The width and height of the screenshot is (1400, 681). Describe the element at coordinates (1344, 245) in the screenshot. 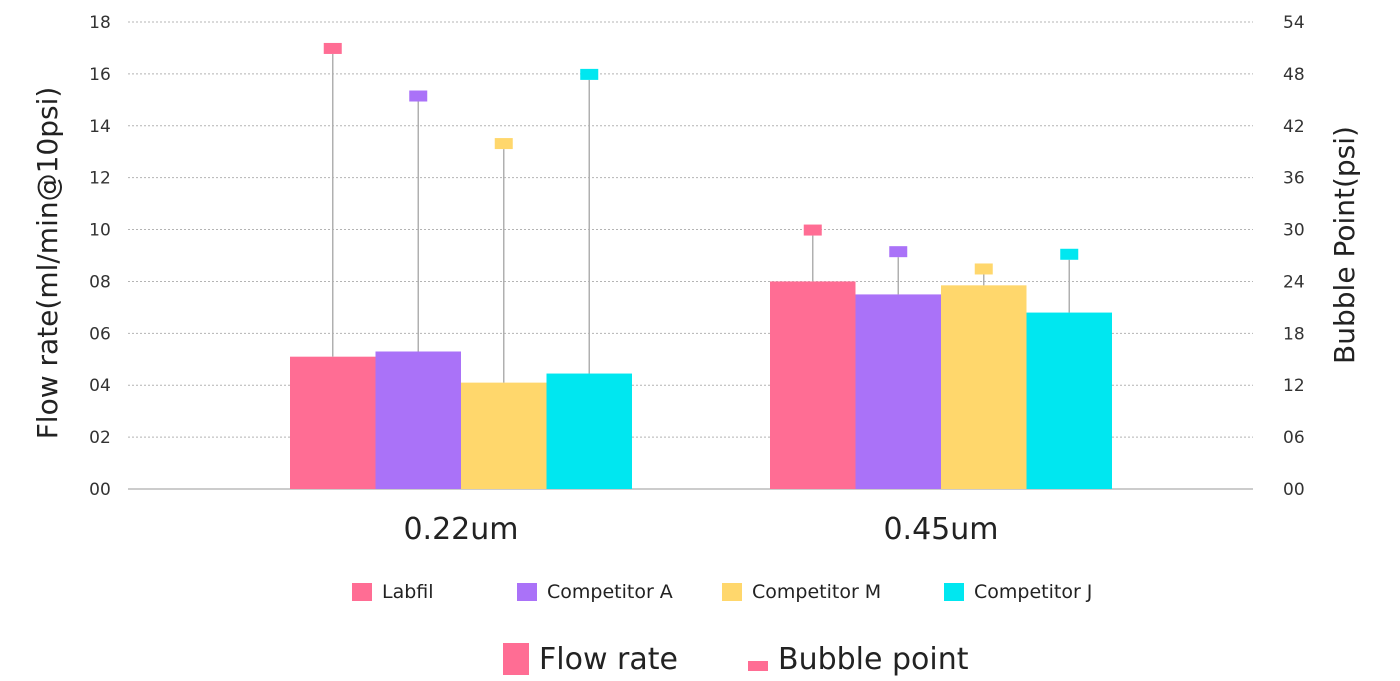

I see `y2-axis-title: Bubble Point(psi)` at that location.